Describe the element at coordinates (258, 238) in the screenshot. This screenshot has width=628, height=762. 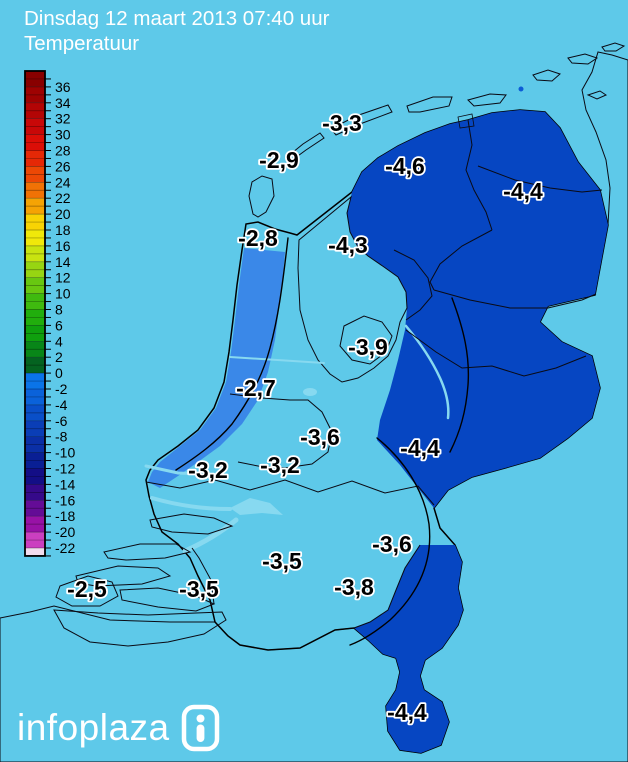
I see `temperature-reading: -2,8` at that location.